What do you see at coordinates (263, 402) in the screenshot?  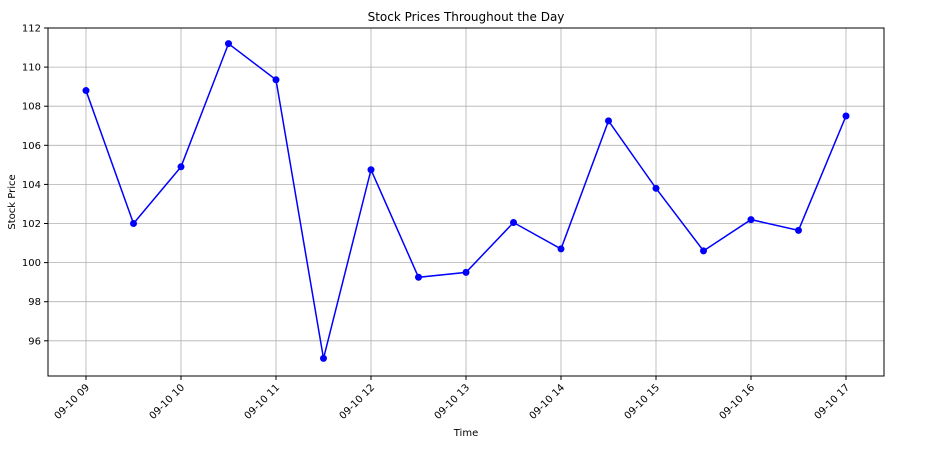 I see `x-tick-label: 09-10 11` at bounding box center [263, 402].